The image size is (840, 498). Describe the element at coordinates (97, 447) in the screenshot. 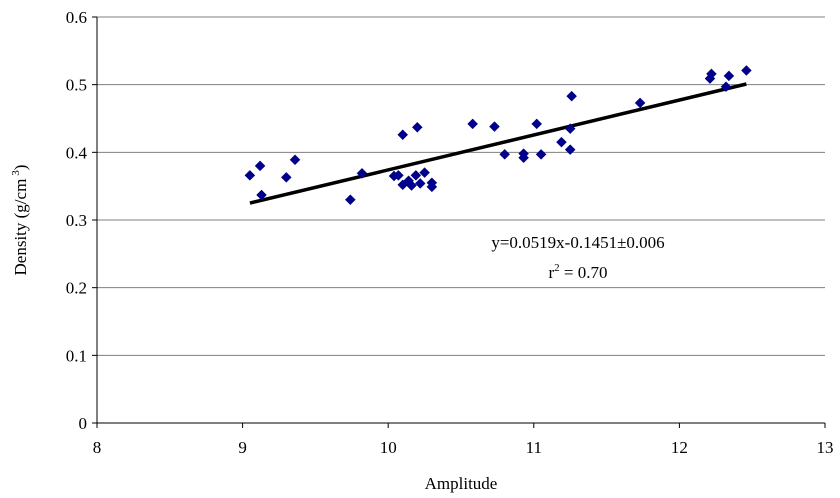

I see `x-tick-label: 8` at that location.